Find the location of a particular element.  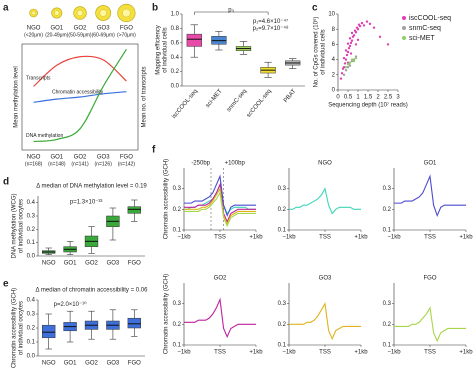

x-tick-label: TSS is located at coordinates (430, 353).